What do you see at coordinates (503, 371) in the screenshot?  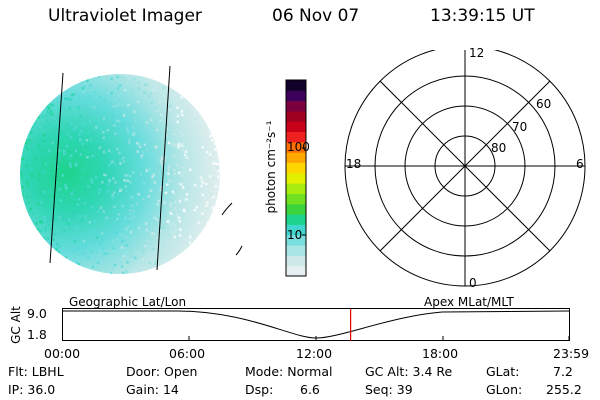 I see `glat-label: GLat:` at bounding box center [503, 371].